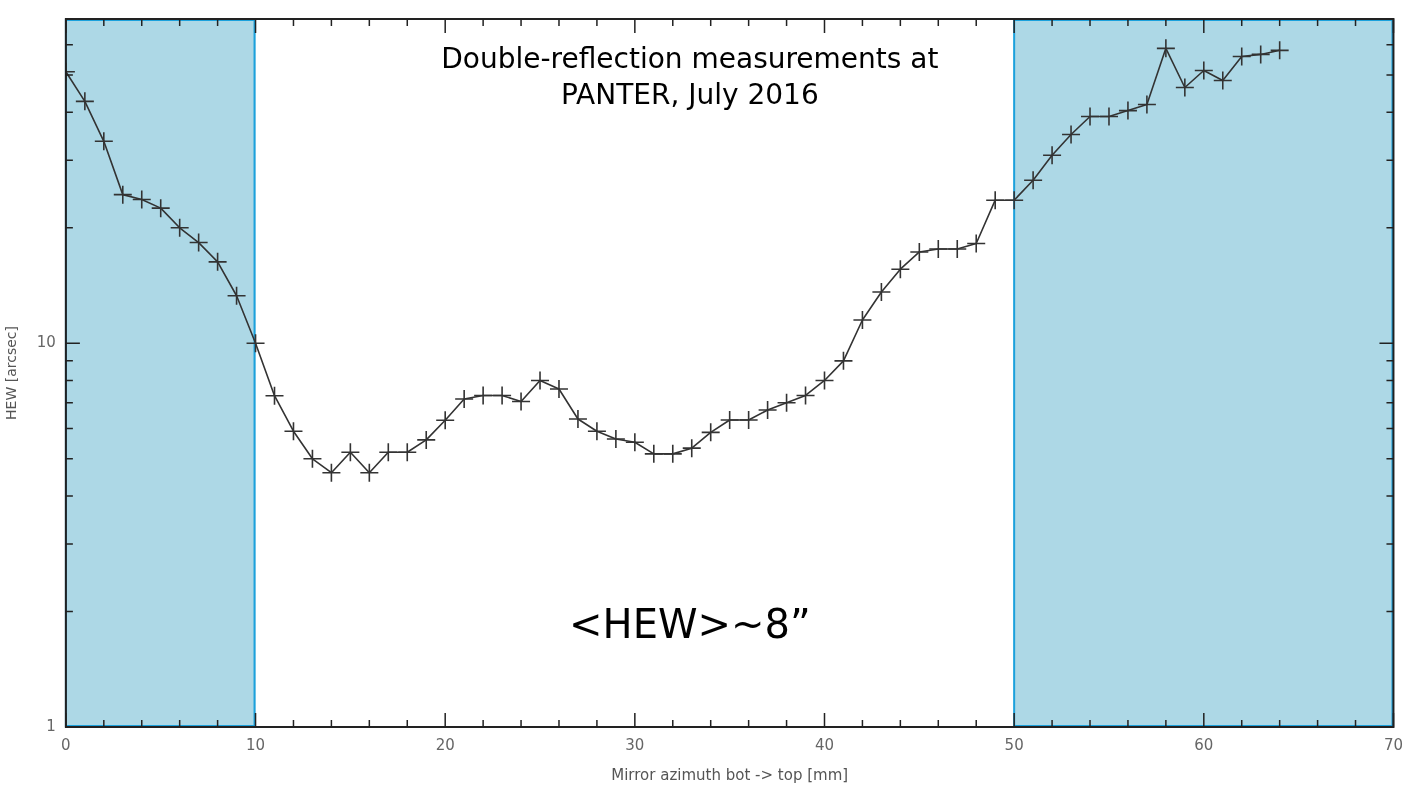  I want to click on y-axis-title: HEW [arcsec], so click(11, 373).